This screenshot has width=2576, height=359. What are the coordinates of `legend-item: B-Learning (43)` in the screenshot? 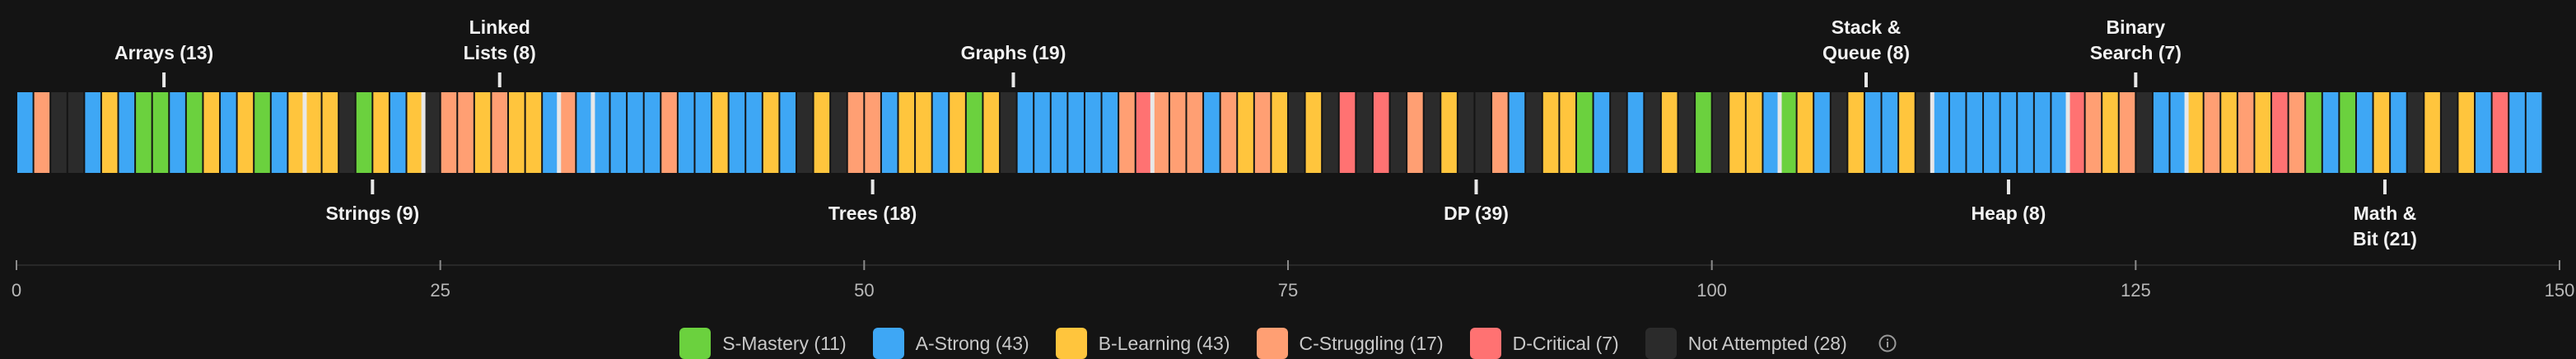 It's located at (1142, 344).